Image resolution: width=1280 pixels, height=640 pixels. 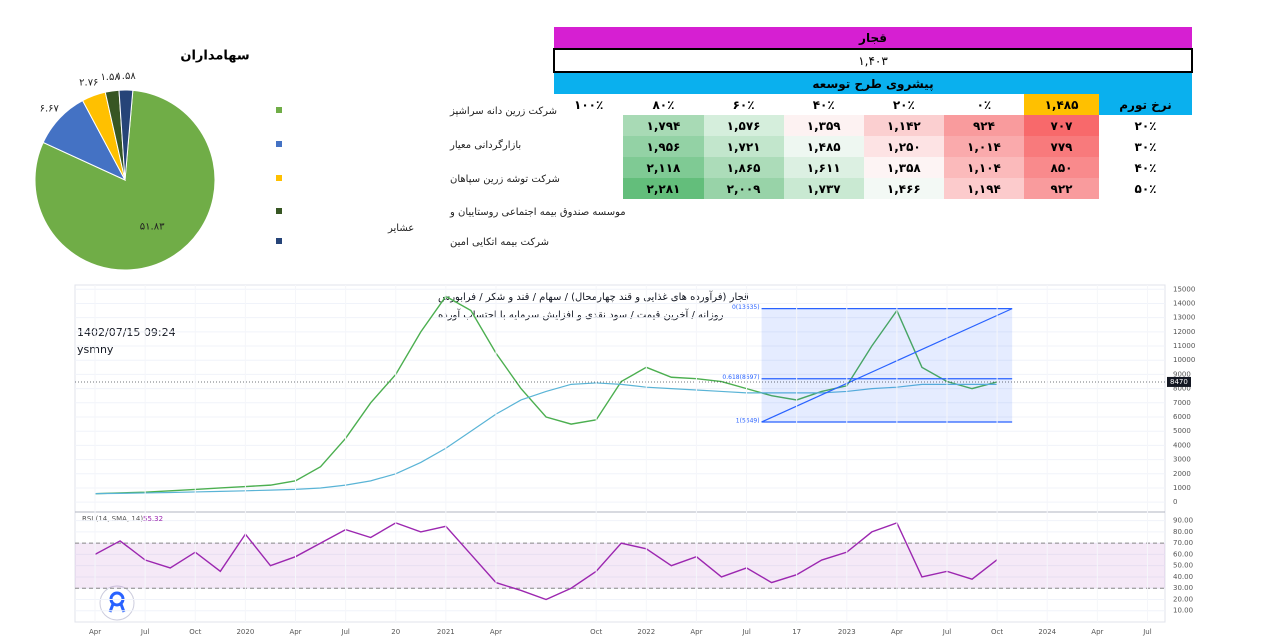 What do you see at coordinates (873, 104) in the screenshot?
I see `header-row: نرخ تورم ۱,۴۸۵ ۰٪ ۲۰٪ ۴۰٪ ۶۰٪ ۸۰٪ ۱۰۰٪` at bounding box center [873, 104].